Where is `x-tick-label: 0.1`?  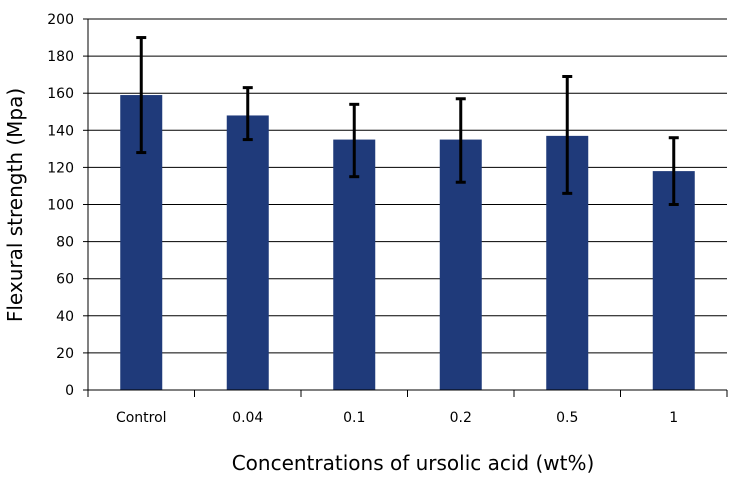 x-tick-label: 0.1 is located at coordinates (354, 418).